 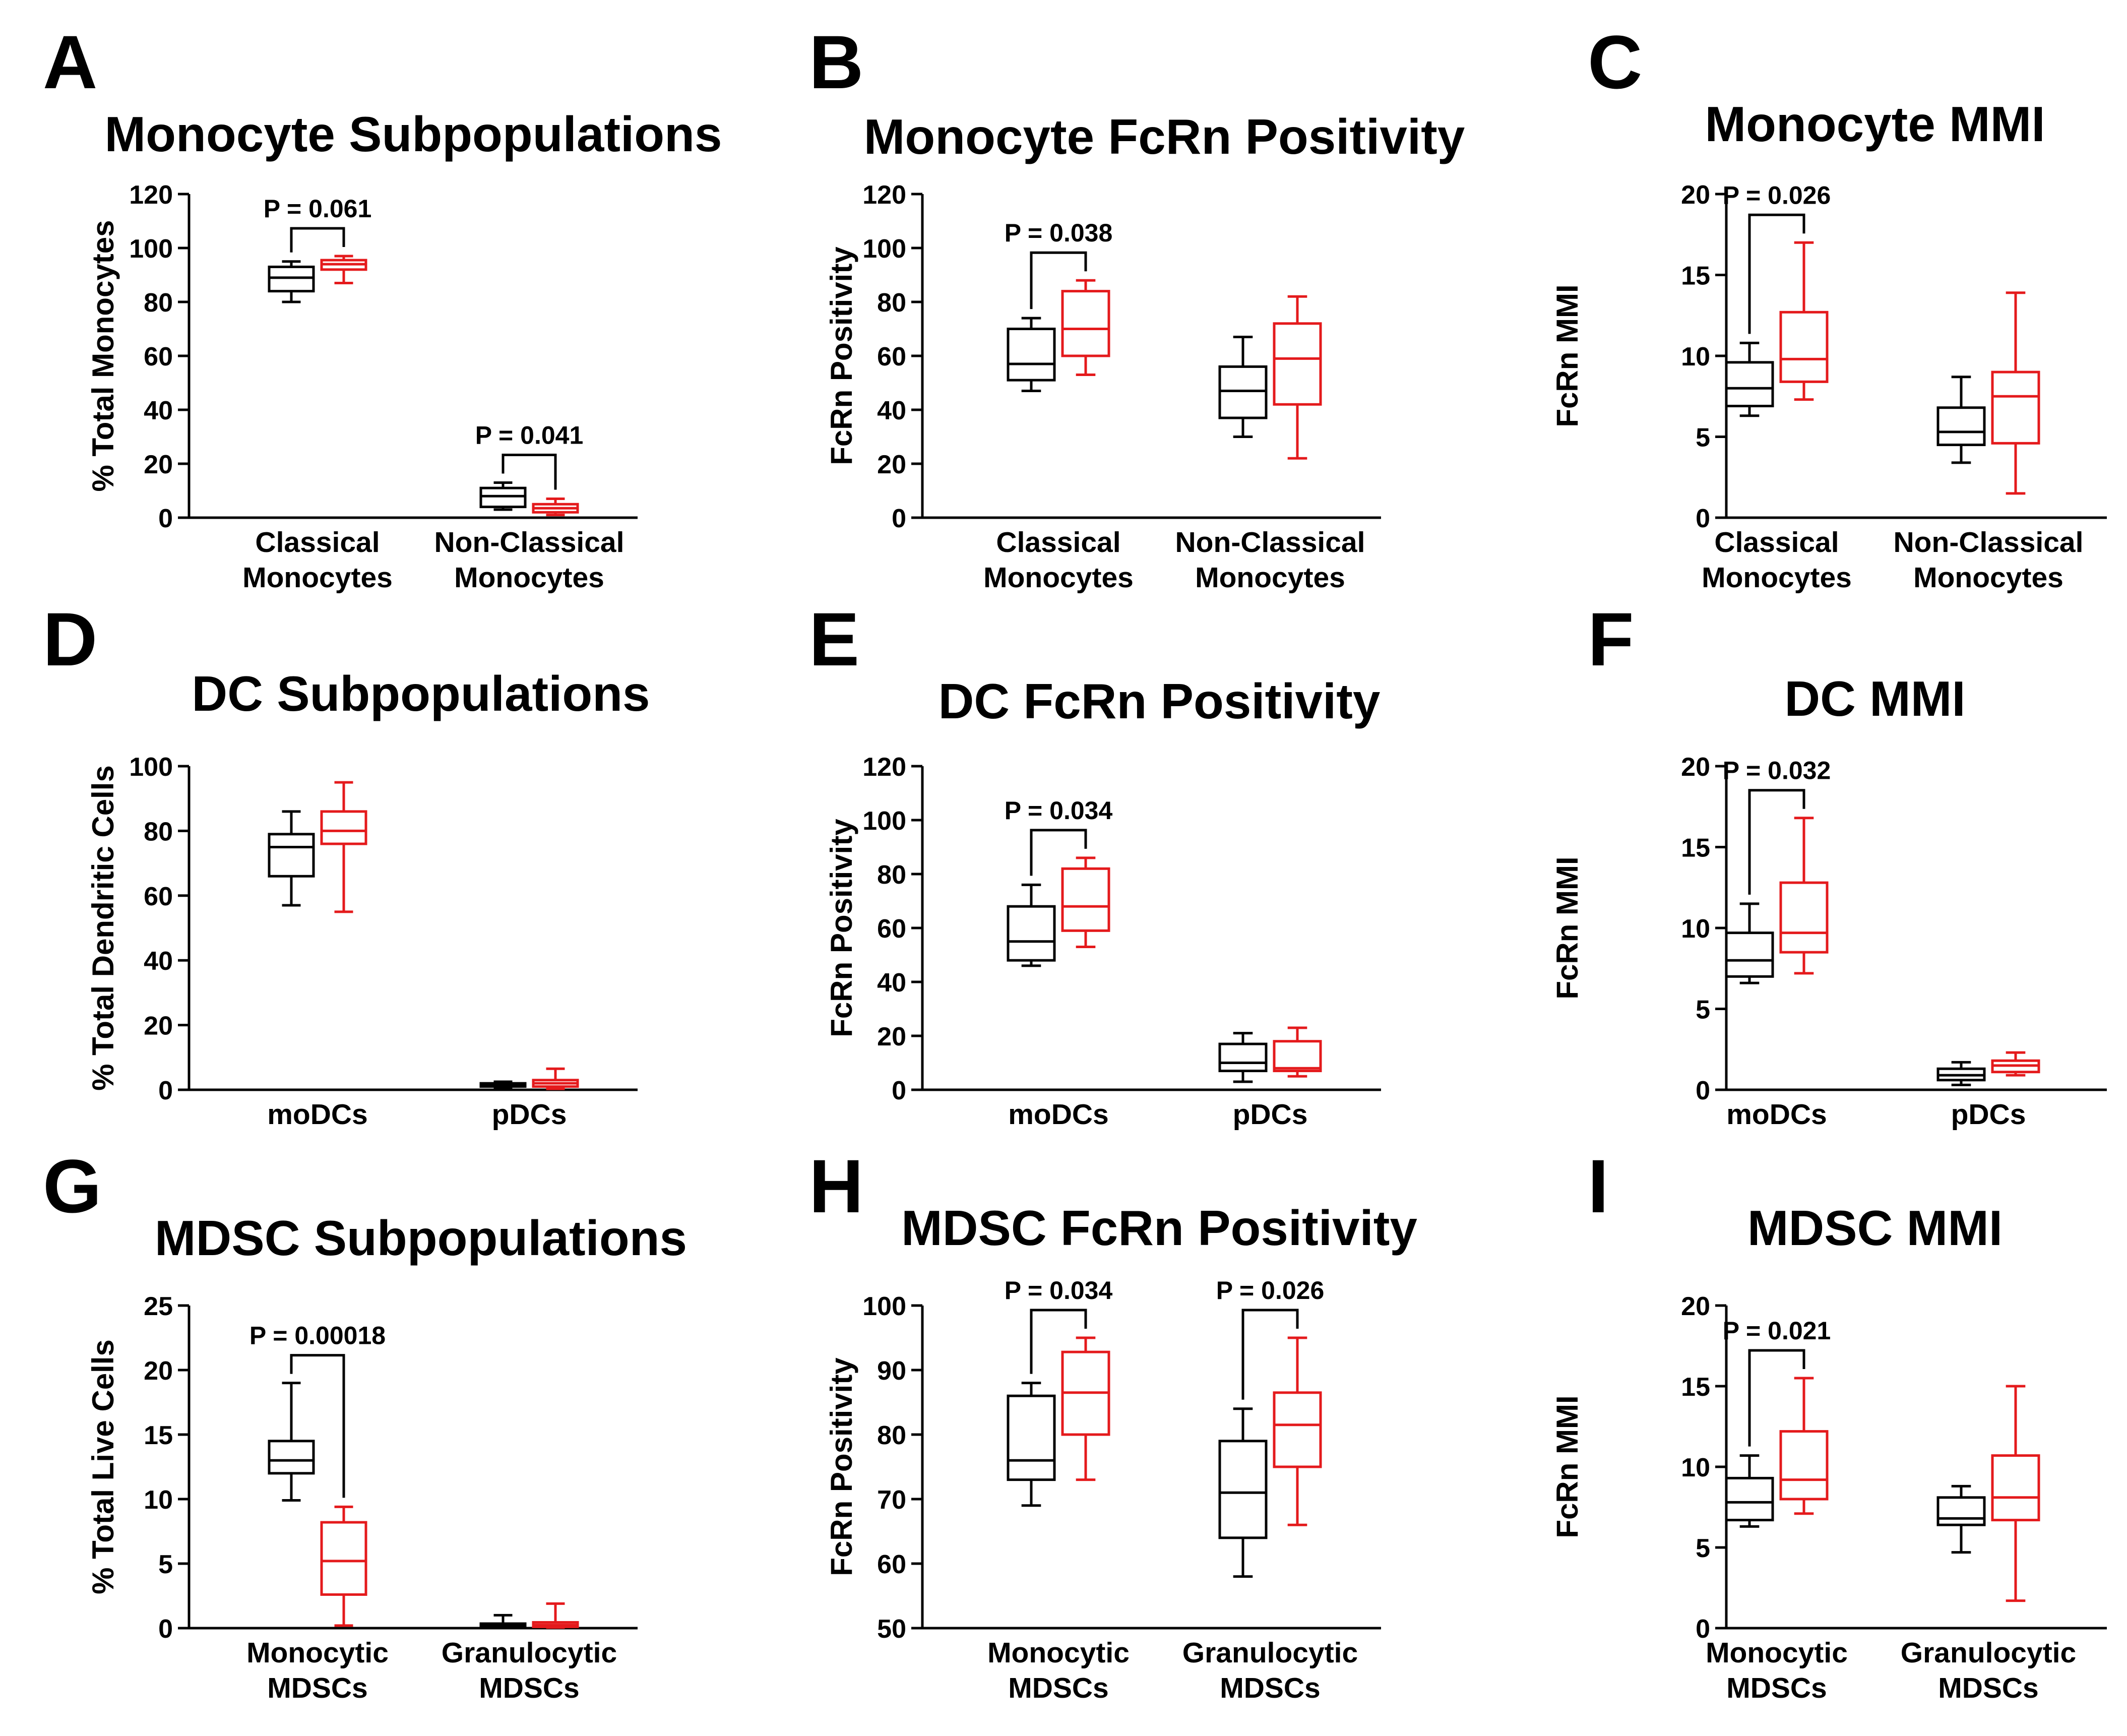 I want to click on y-axis-label: % Total Dendritic Cells, so click(x=103, y=928).